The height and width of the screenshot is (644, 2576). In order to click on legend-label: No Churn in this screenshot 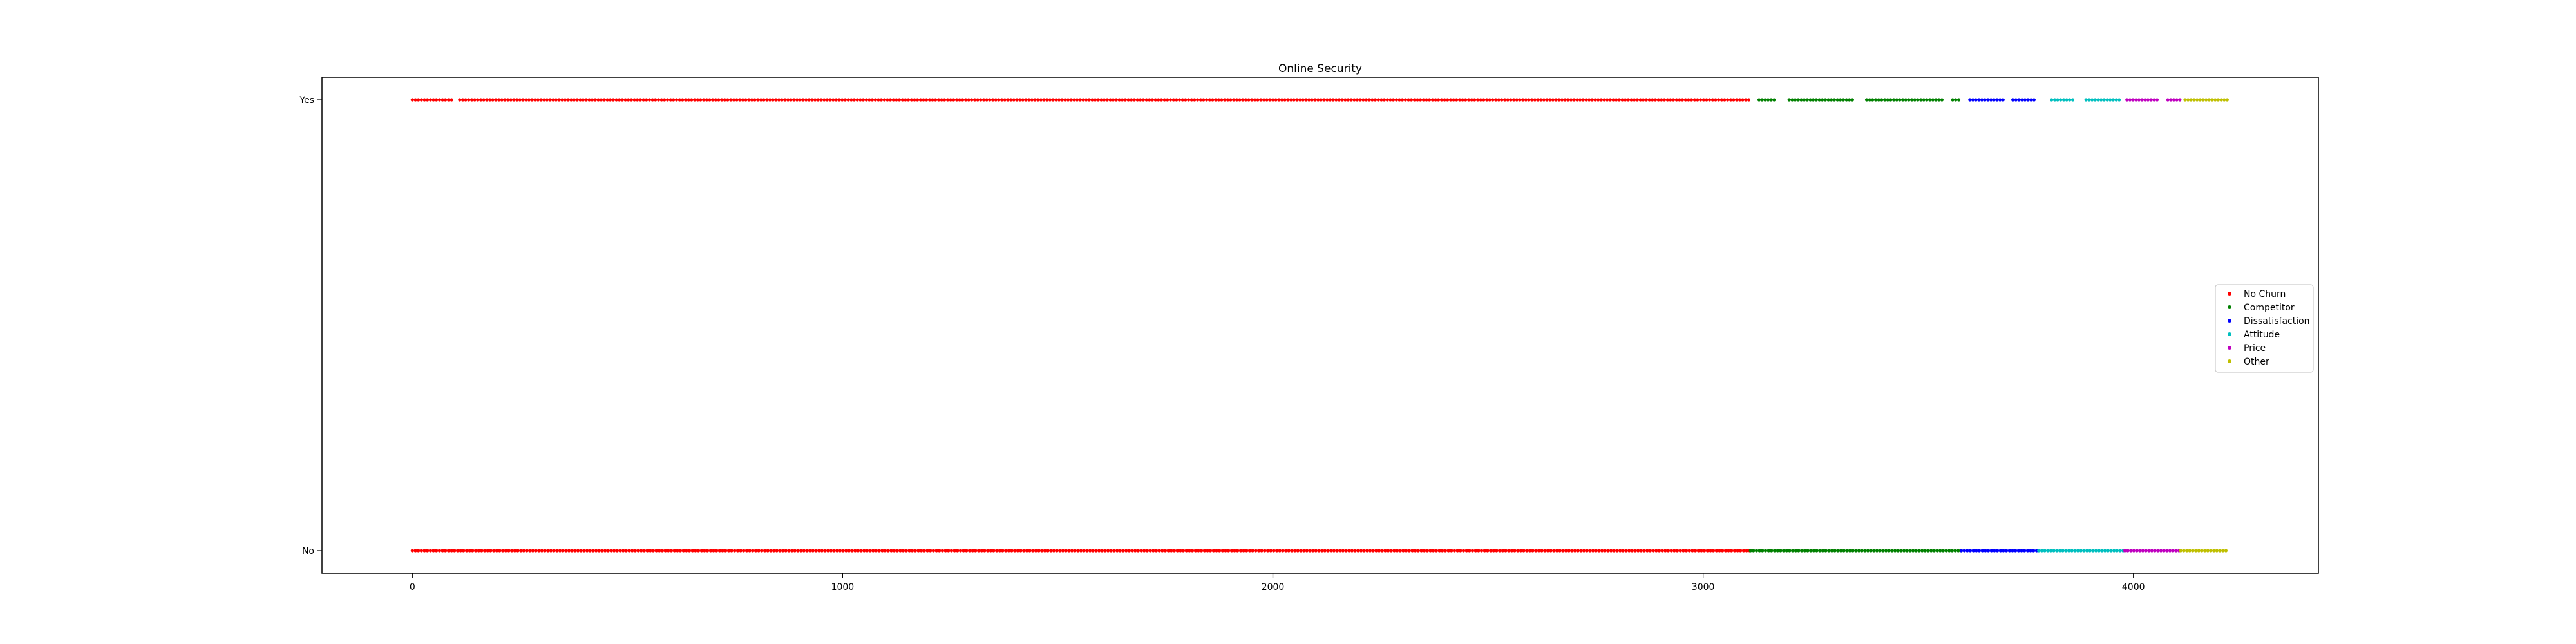, I will do `click(2265, 294)`.